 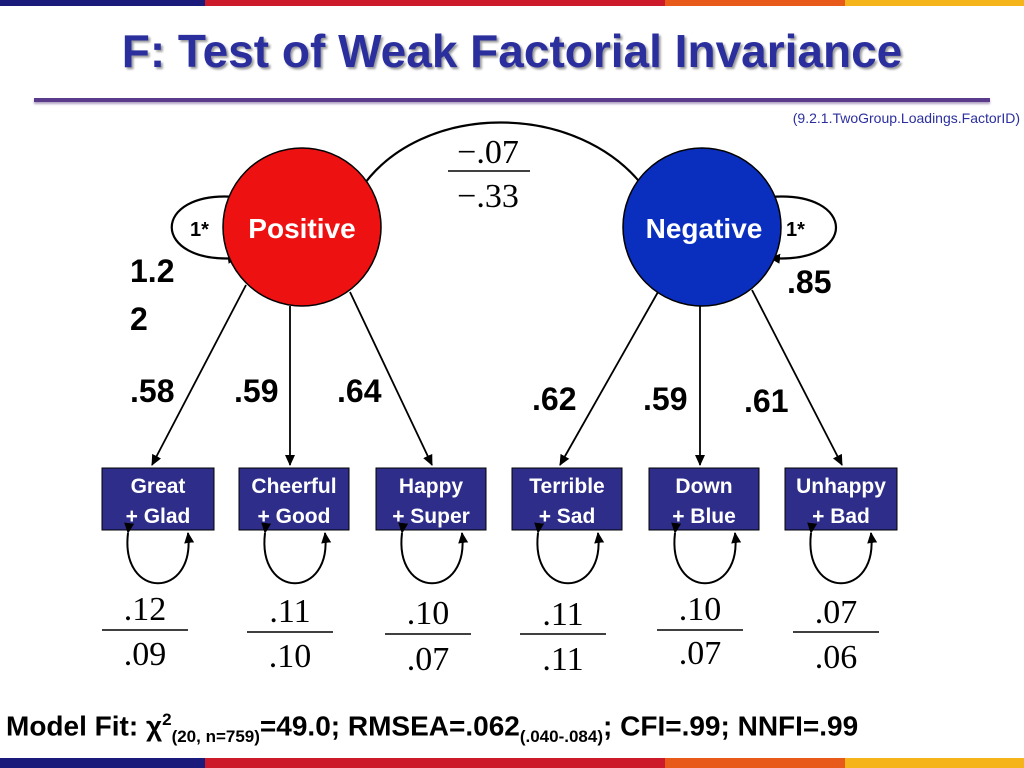 I want to click on negative-variance-label: 1*, so click(x=795, y=230).